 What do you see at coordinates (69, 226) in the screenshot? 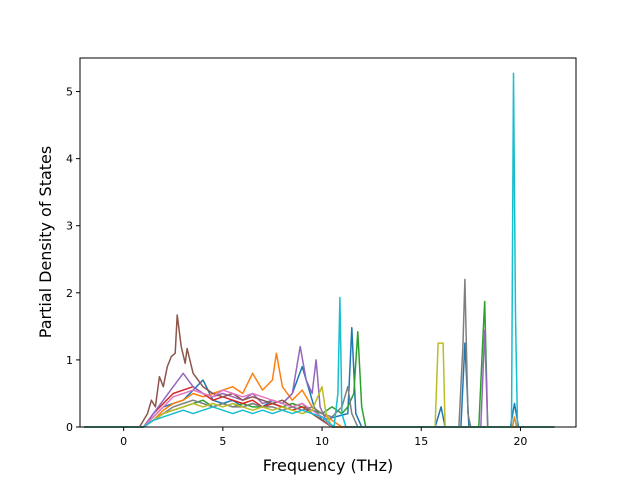
I see `y-tick-label: 3` at bounding box center [69, 226].